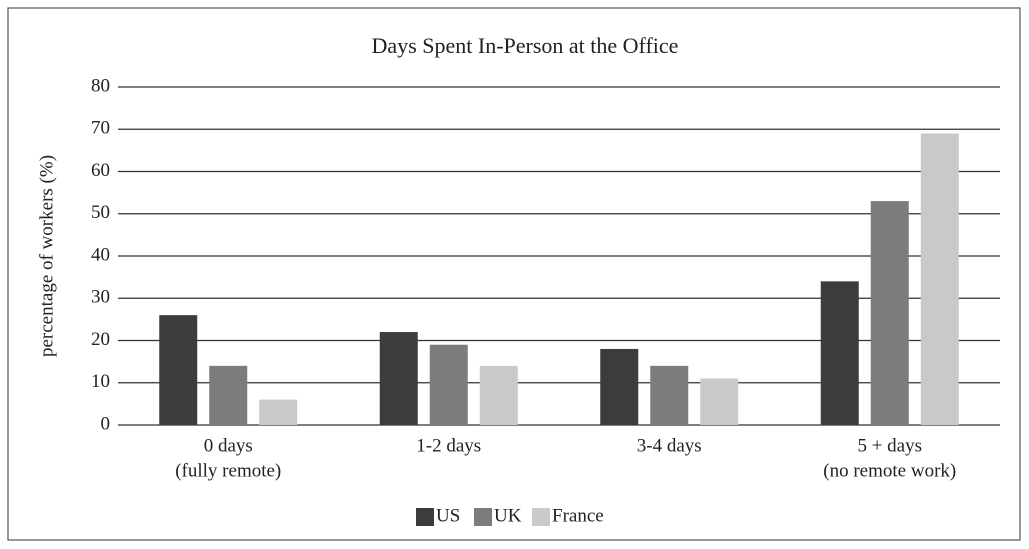 The height and width of the screenshot is (549, 1029). What do you see at coordinates (508, 515) in the screenshot?
I see `legend-label: UK` at bounding box center [508, 515].